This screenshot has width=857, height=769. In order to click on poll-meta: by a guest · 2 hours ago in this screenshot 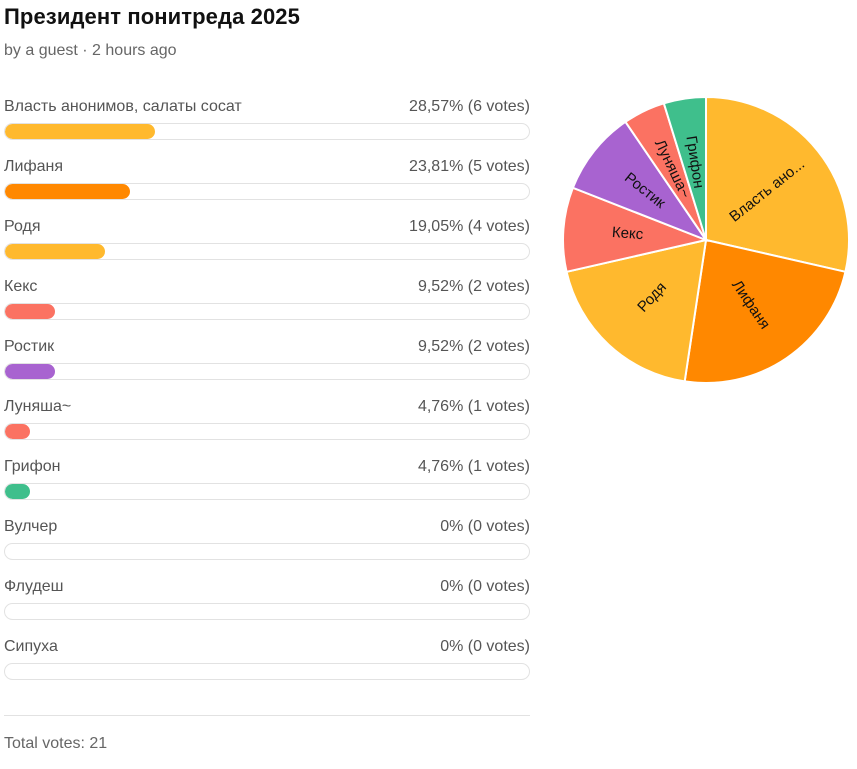, I will do `click(90, 50)`.